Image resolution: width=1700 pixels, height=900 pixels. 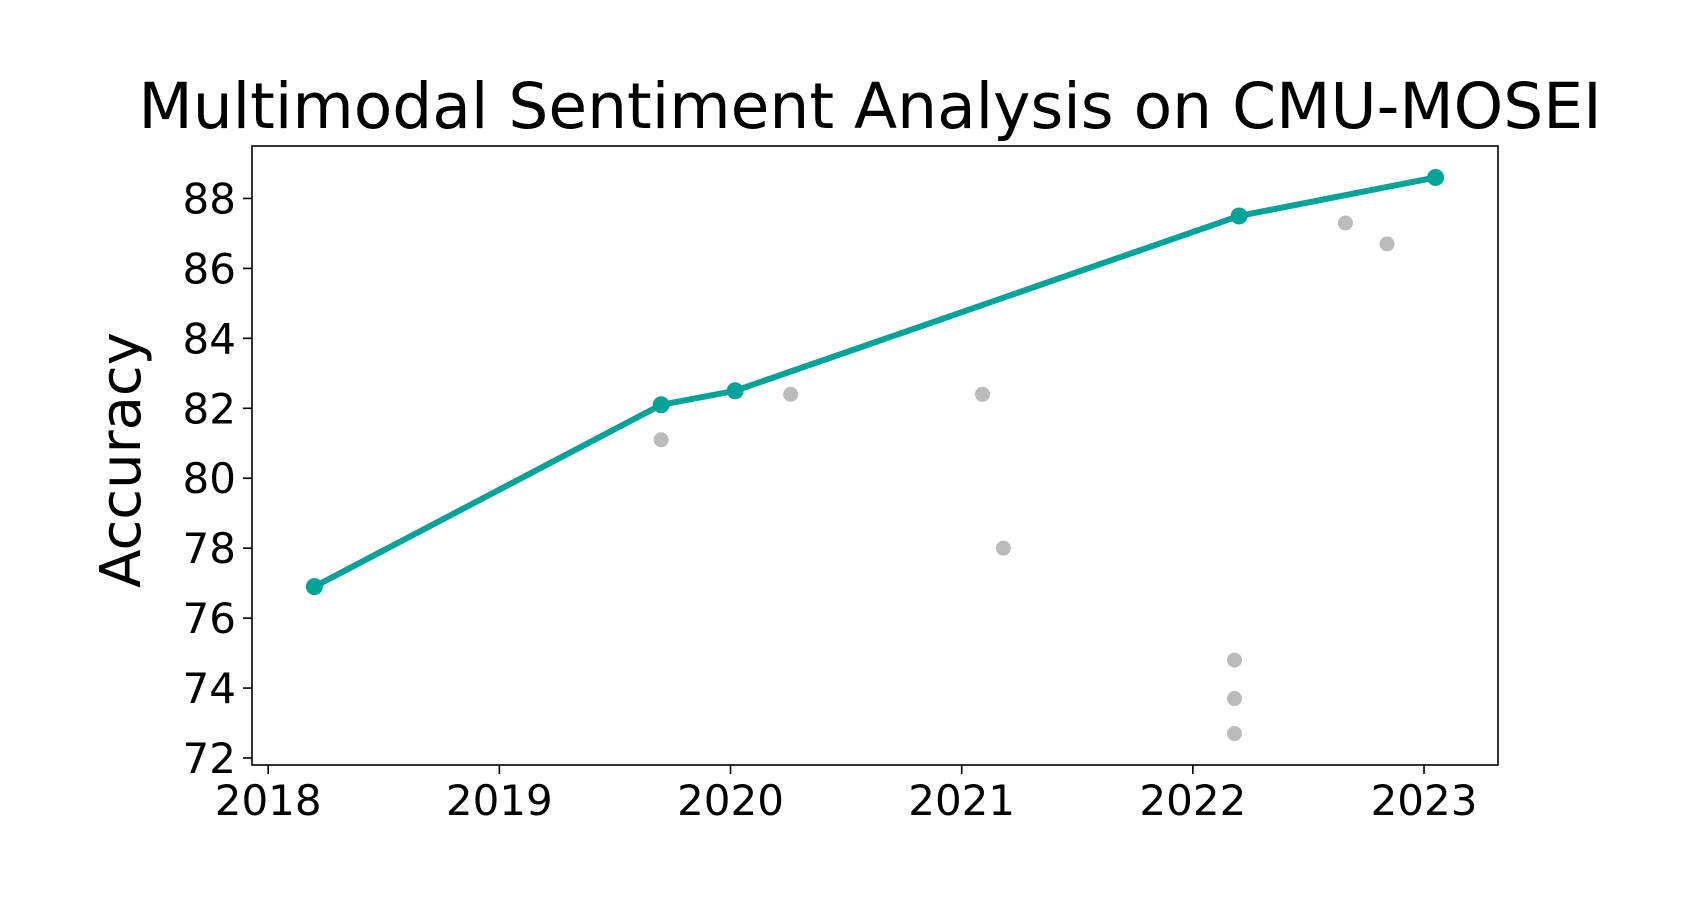 What do you see at coordinates (209, 548) in the screenshot?
I see `y-tick-label: 78` at bounding box center [209, 548].